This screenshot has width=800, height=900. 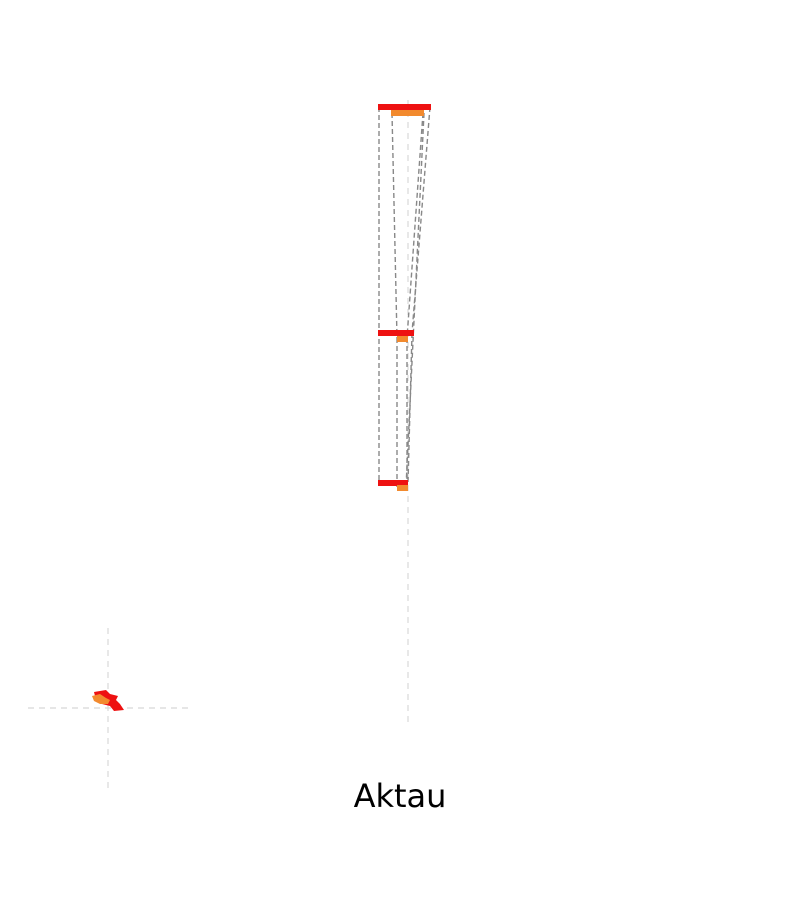 I want to click on connector-lines, so click(x=404, y=297).